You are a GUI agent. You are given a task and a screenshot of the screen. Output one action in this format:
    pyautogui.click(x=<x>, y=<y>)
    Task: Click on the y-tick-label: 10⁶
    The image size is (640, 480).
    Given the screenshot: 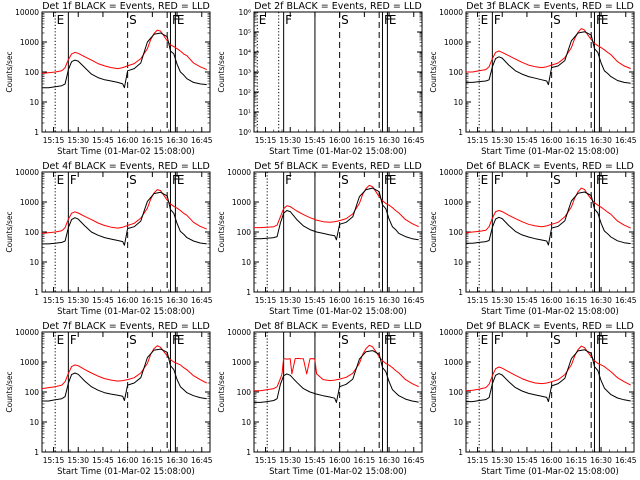 What is the action you would take?
    pyautogui.click(x=244, y=12)
    